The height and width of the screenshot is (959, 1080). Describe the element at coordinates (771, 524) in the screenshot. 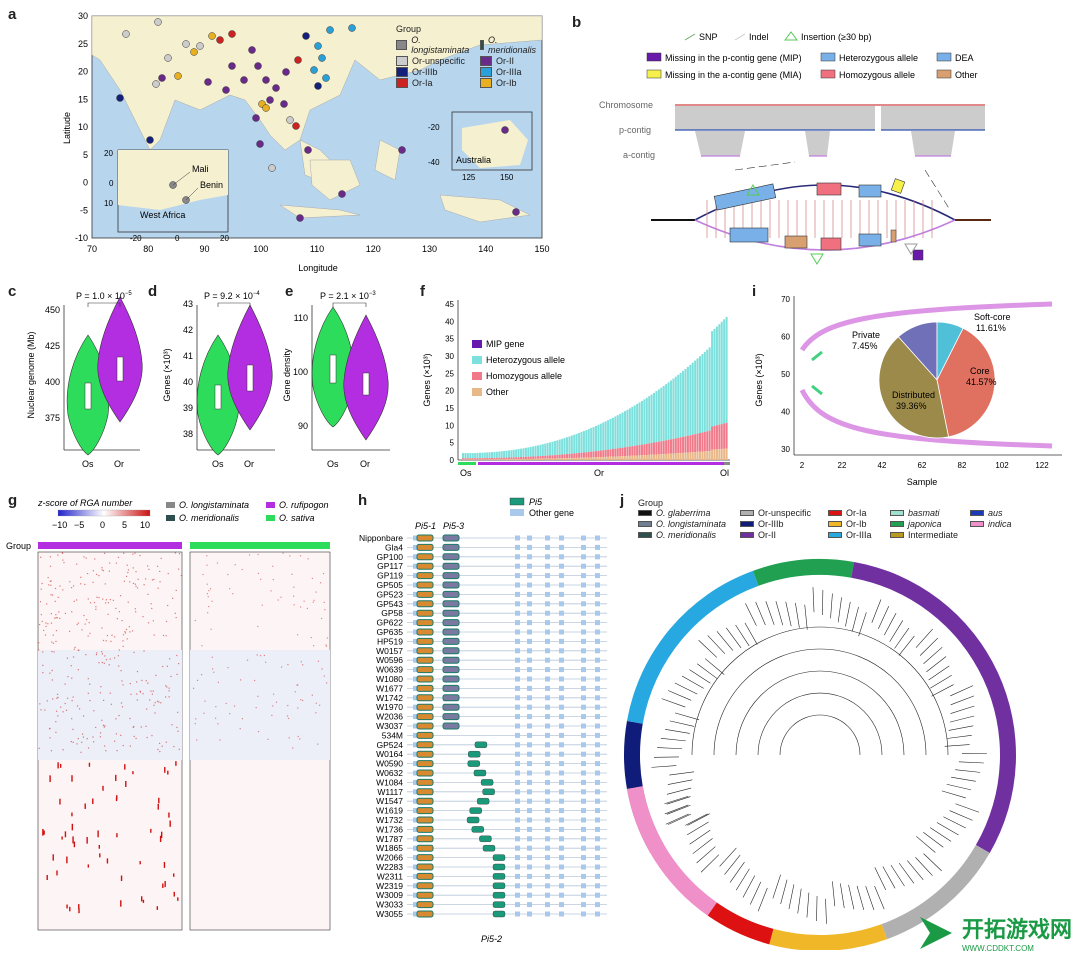

I see `legend-label: Or-IIIb` at that location.